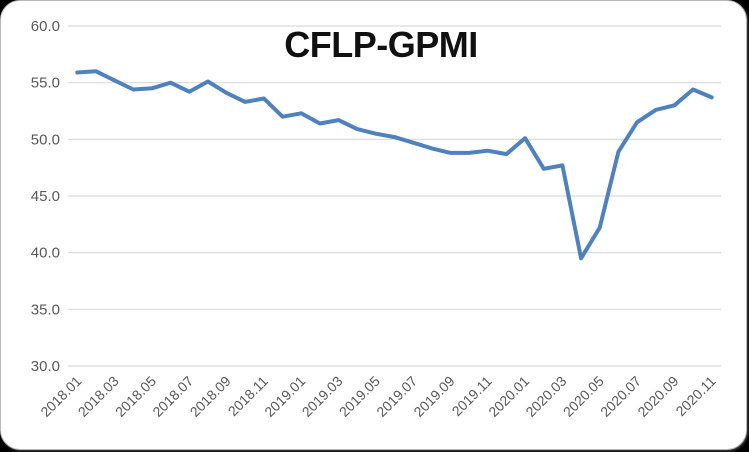  Describe the element at coordinates (45, 253) in the screenshot. I see `y-tick-label: 40.0` at that location.